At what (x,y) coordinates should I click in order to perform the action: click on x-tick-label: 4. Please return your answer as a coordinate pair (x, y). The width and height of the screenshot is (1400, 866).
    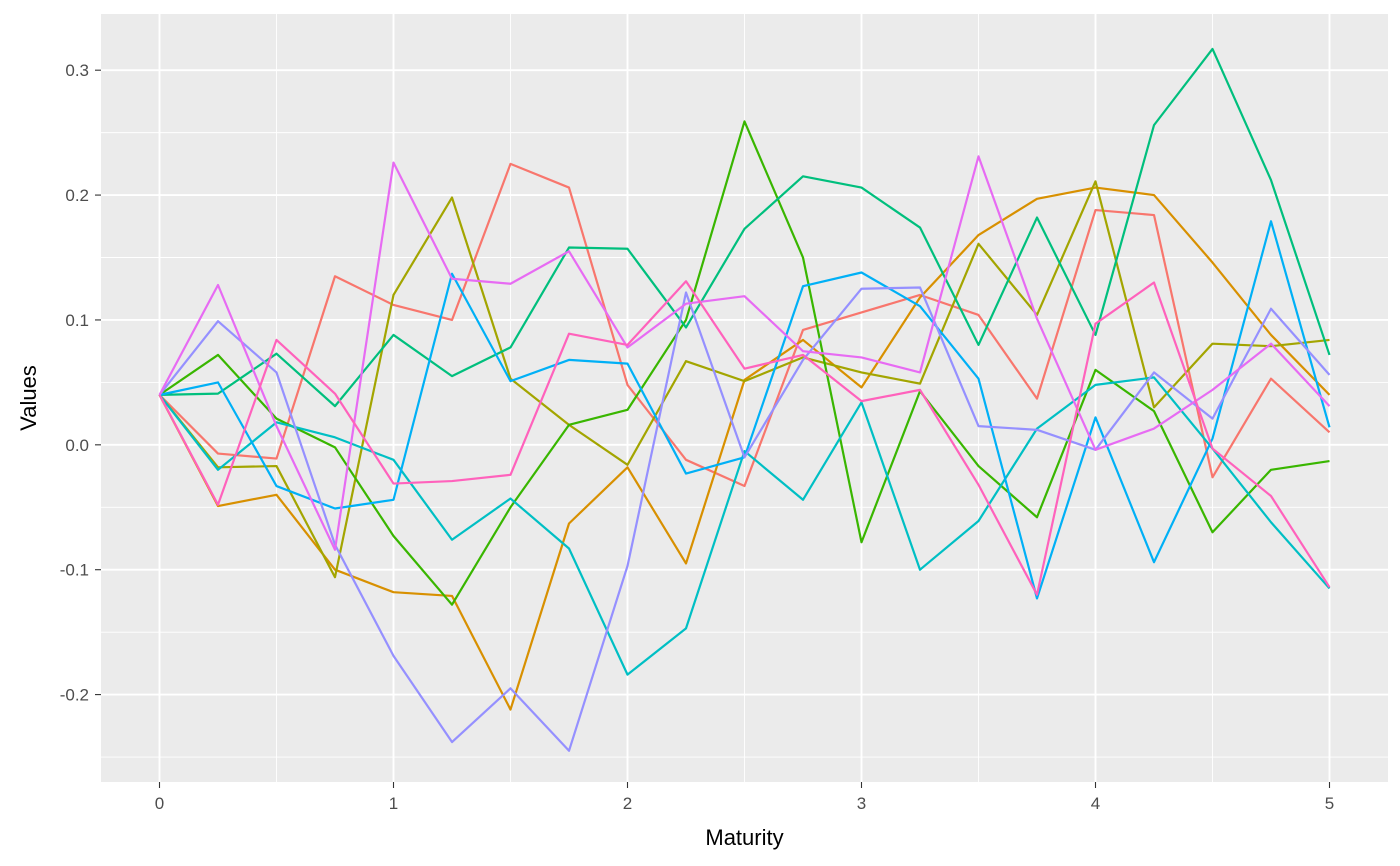
    Looking at the image, I should click on (1095, 803).